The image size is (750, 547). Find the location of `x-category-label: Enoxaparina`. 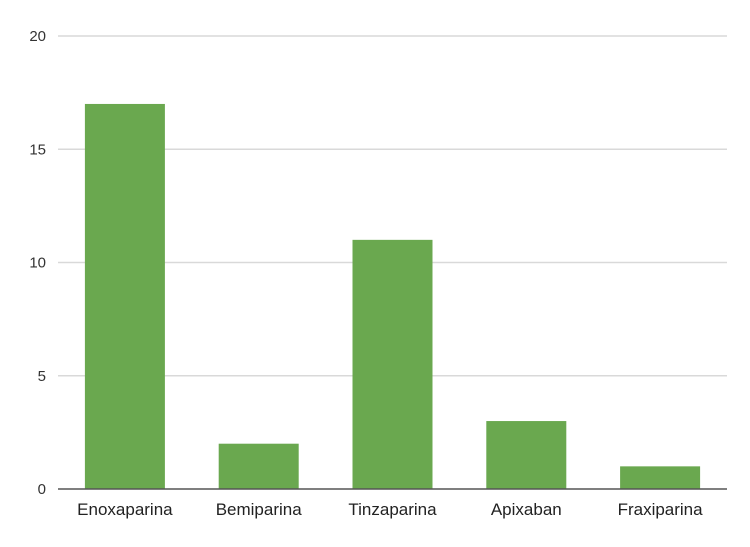

x-category-label: Enoxaparina is located at coordinates (125, 509).